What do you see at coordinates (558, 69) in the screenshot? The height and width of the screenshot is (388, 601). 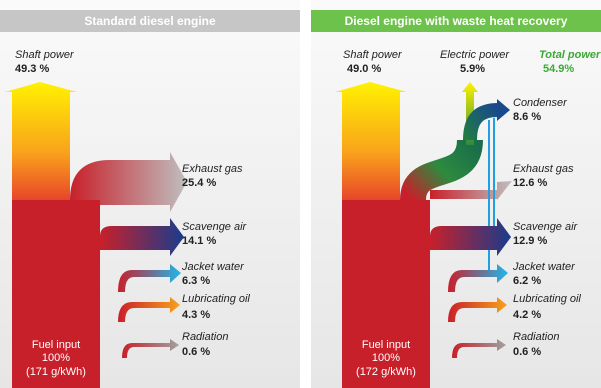 I see `value: 54.9%` at bounding box center [558, 69].